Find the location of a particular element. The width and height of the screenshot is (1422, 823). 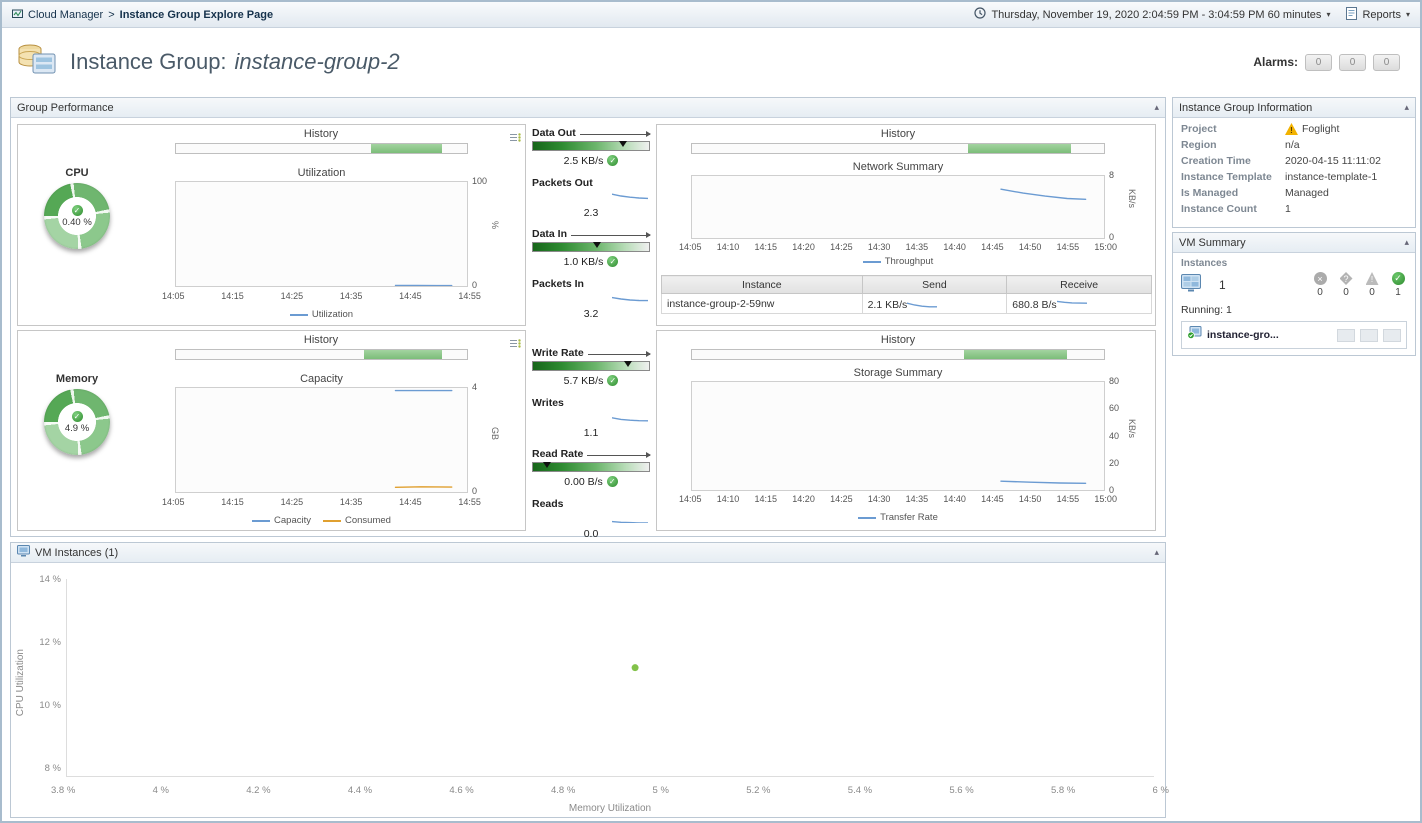

receive-value: 680.8 B/s is located at coordinates (1034, 305).